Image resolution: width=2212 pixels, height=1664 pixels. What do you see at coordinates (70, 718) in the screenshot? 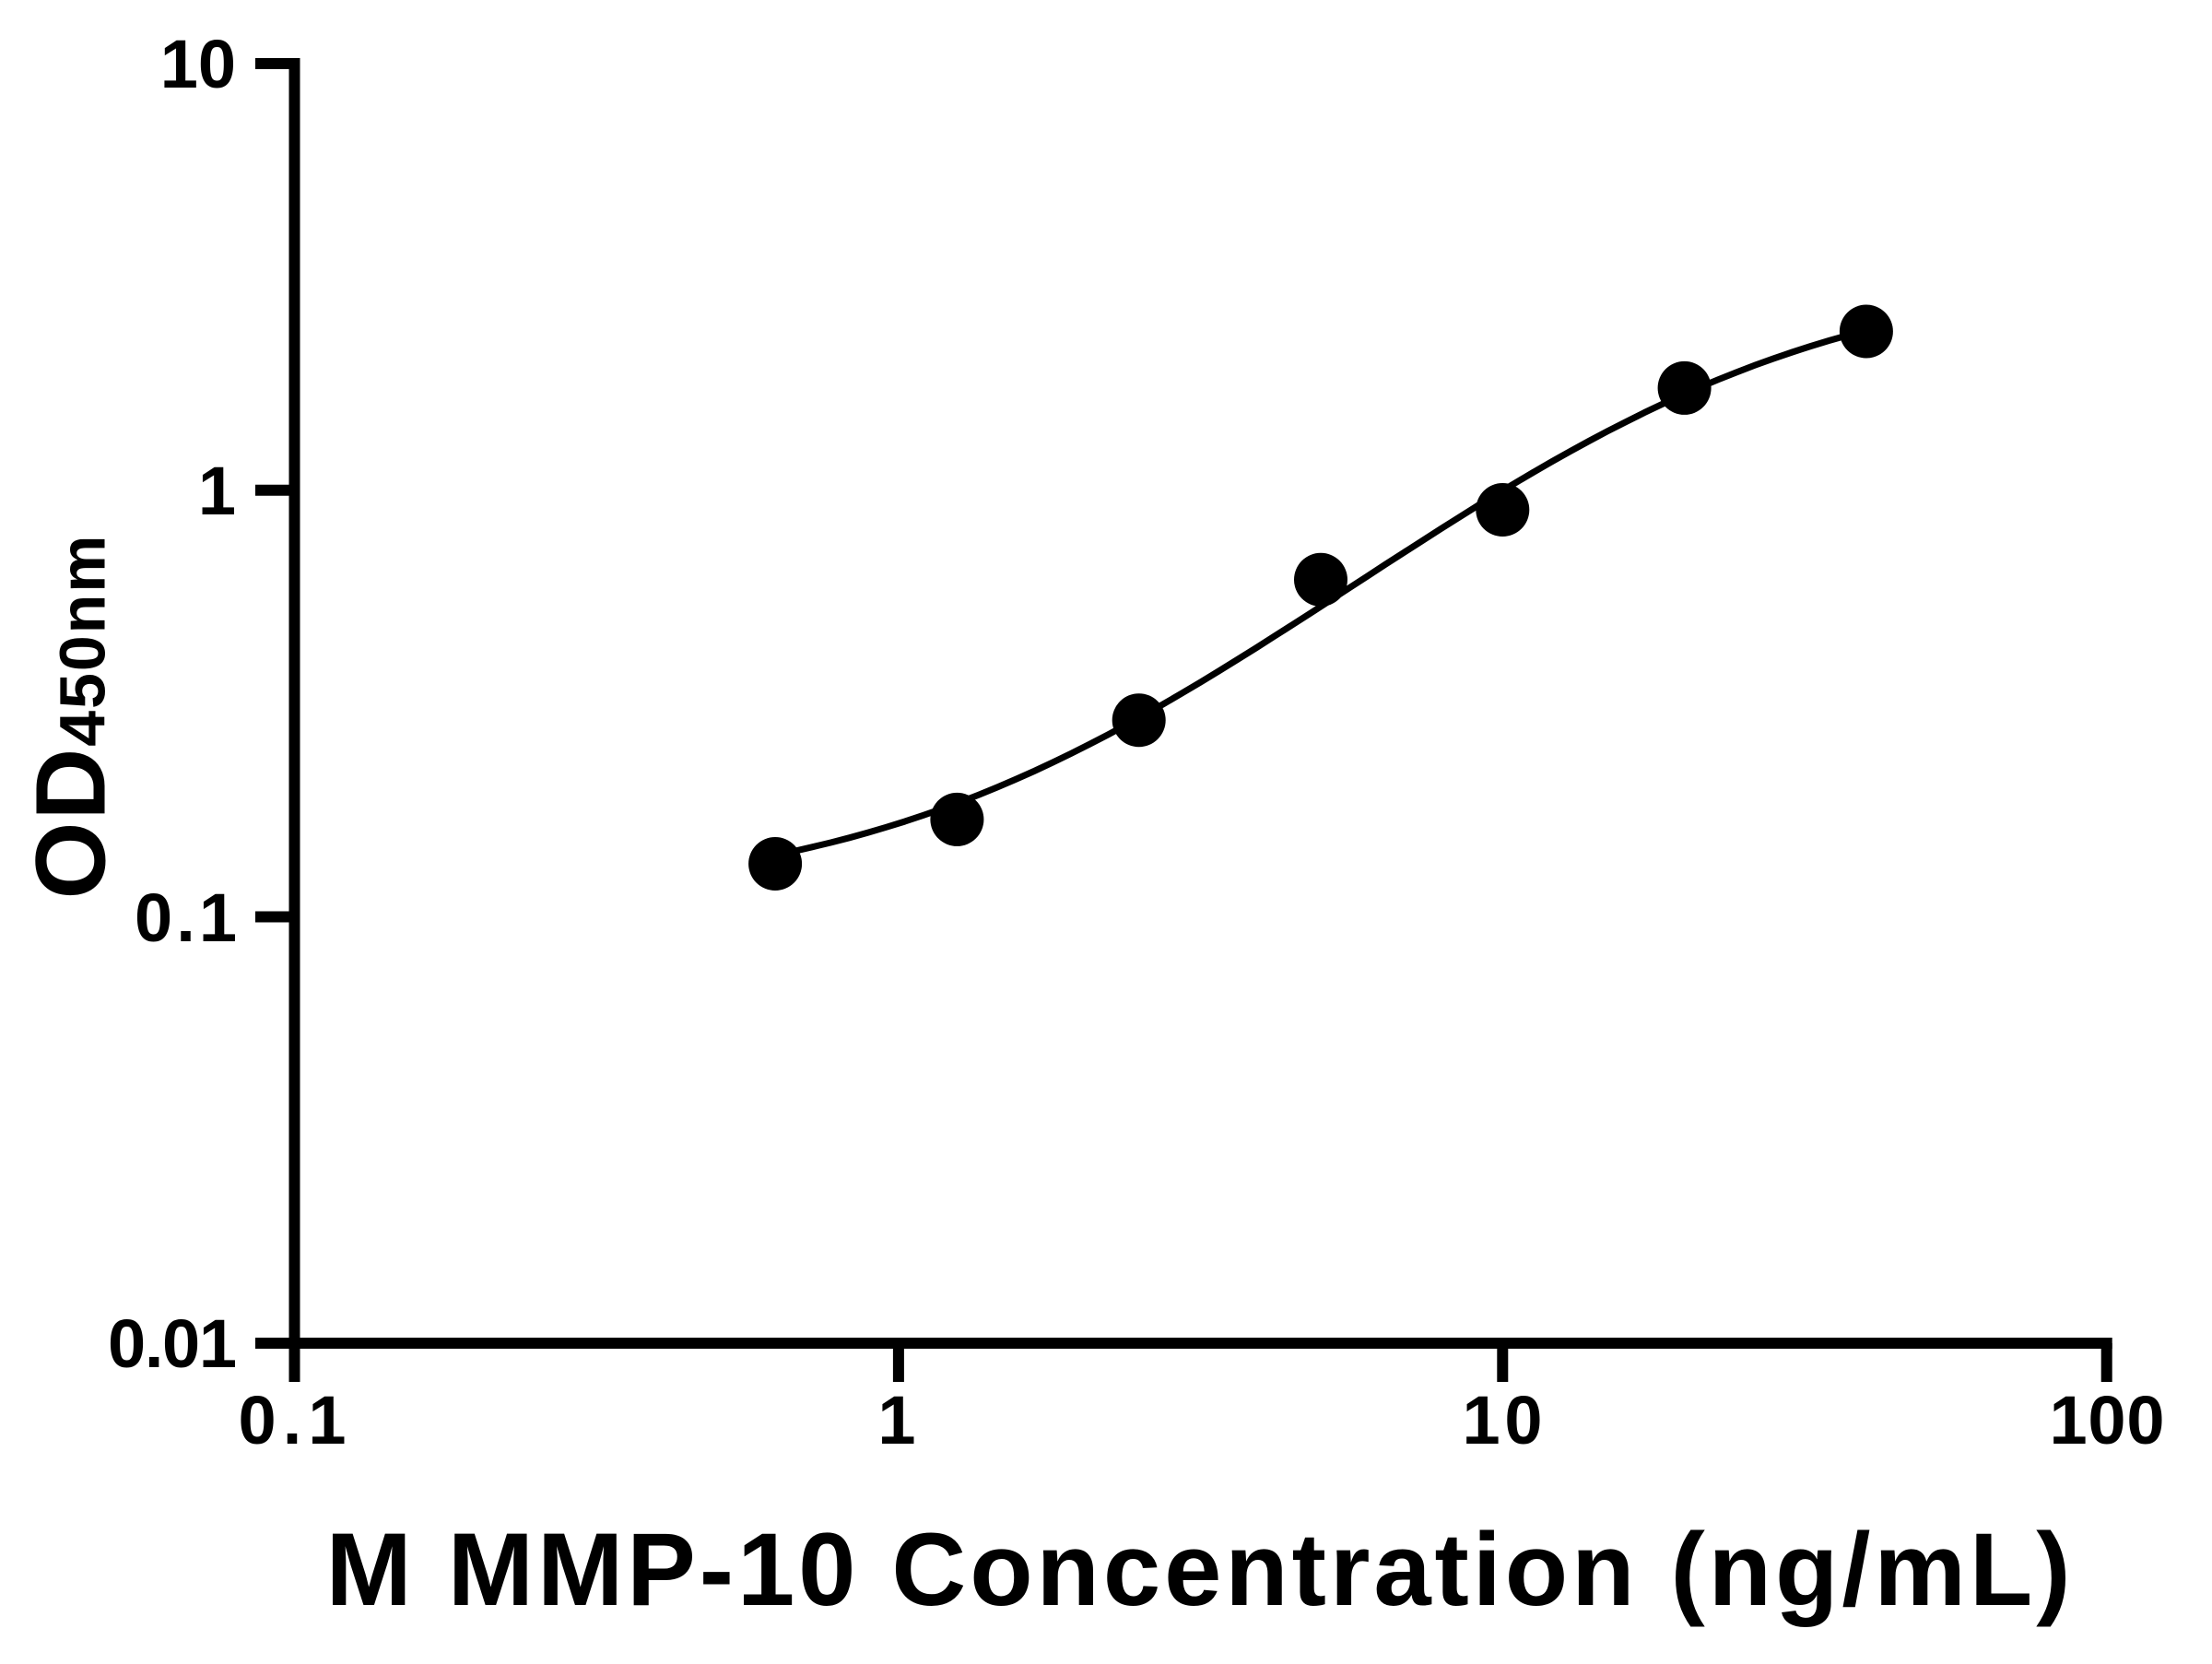
I see `svg-text: OD450nm` at bounding box center [70, 718].